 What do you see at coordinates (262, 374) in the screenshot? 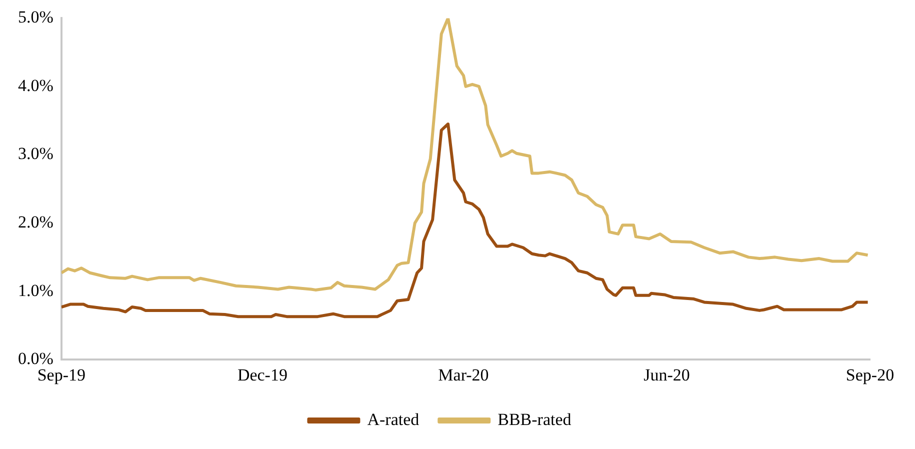
I see `x-tick-label: Dec-19` at bounding box center [262, 374].